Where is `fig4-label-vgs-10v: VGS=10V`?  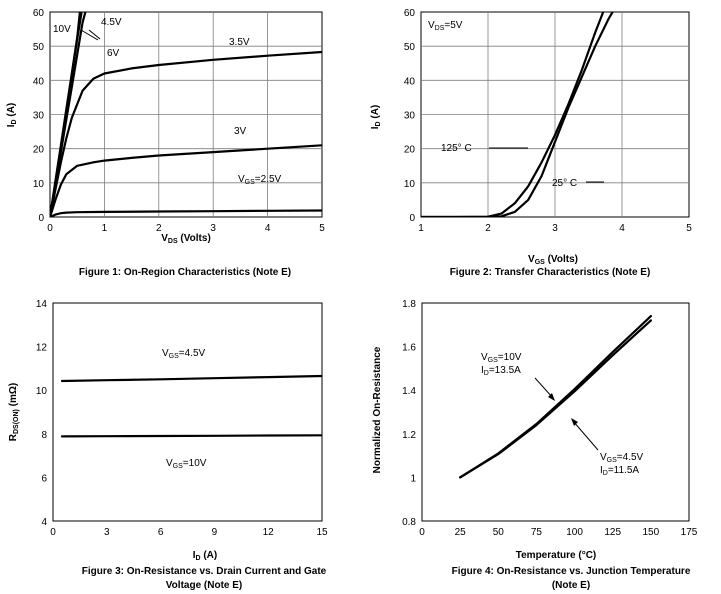 fig4-label-vgs-10v: VGS=10V is located at coordinates (501, 358).